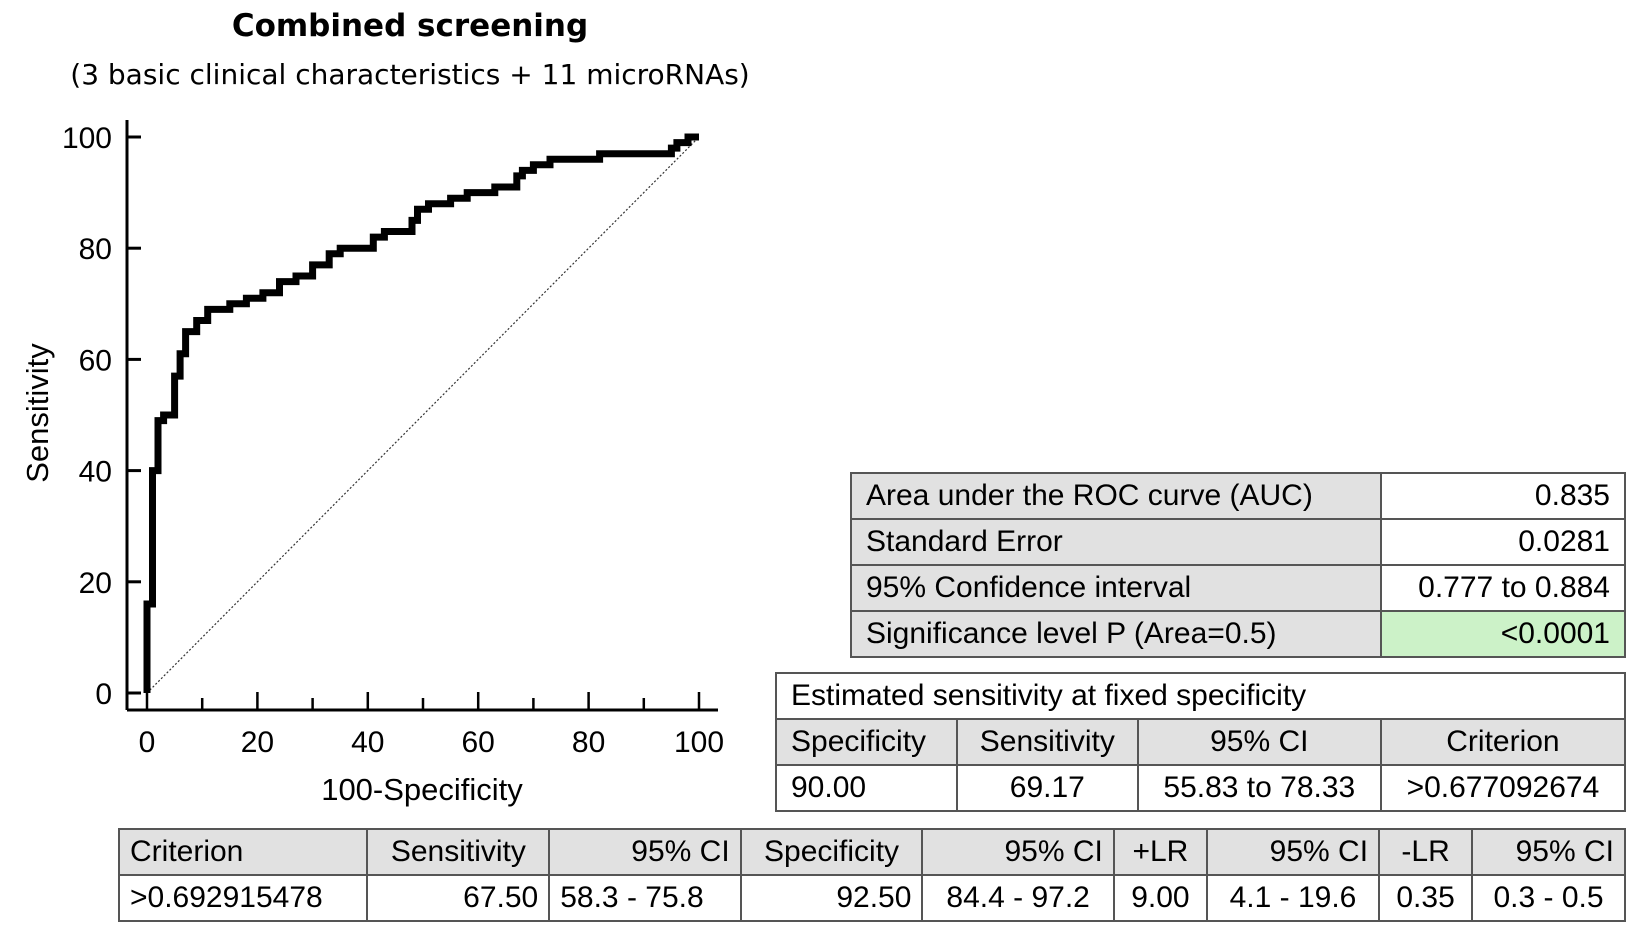  What do you see at coordinates (147, 742) in the screenshot?
I see `x-tick-label: 0` at bounding box center [147, 742].